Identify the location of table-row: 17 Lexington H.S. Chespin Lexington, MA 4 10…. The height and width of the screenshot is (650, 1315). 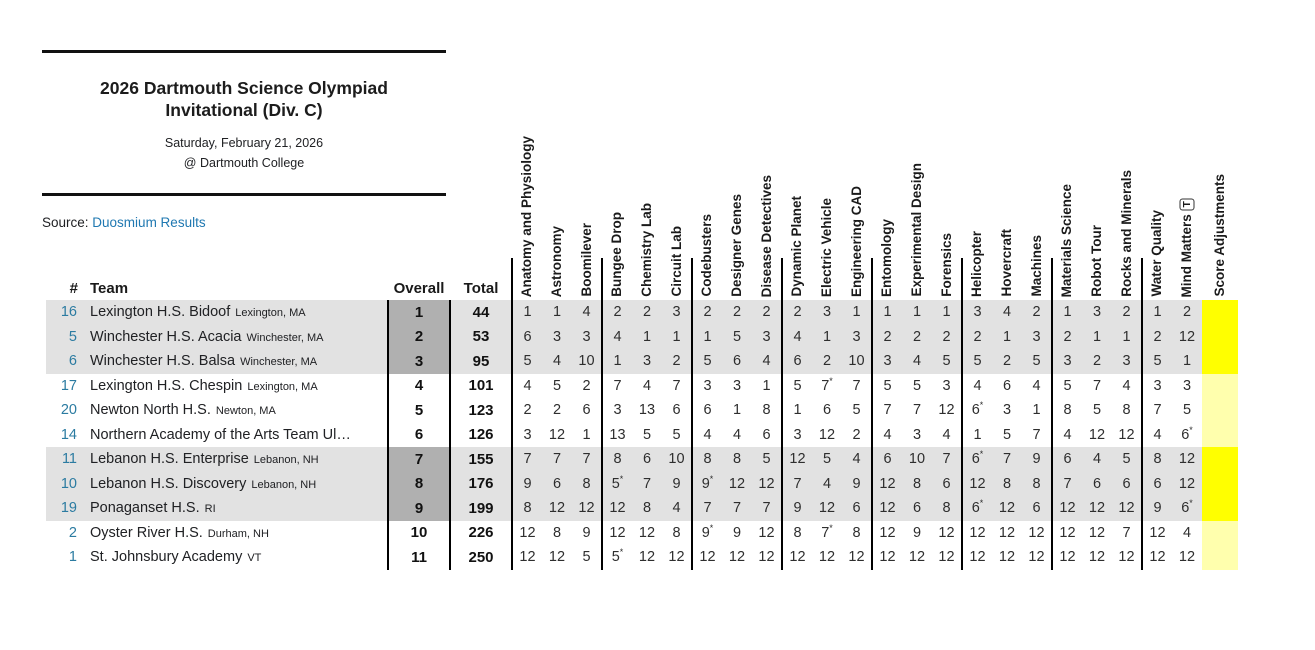
(642, 385).